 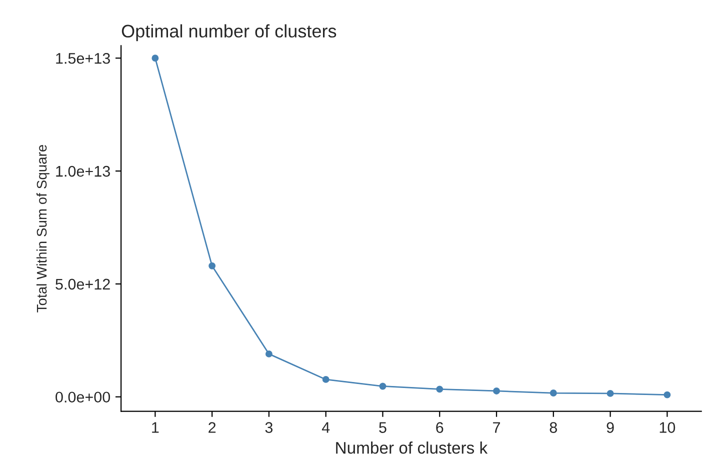 I want to click on chart-title: Optimal number of clusters, so click(x=229, y=33).